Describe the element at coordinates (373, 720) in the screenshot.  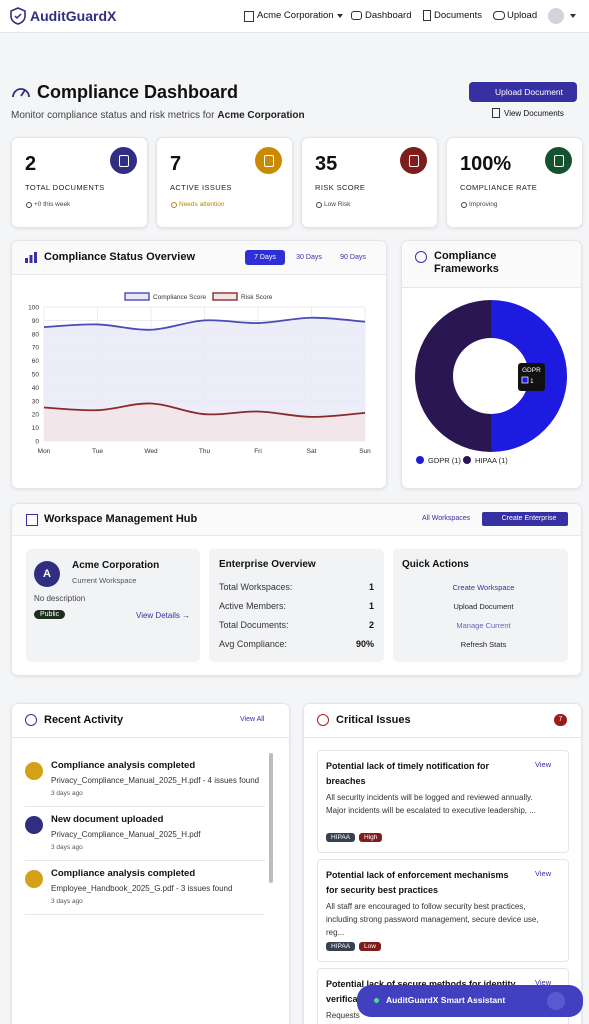
I see `card-title: Critical Issues` at that location.